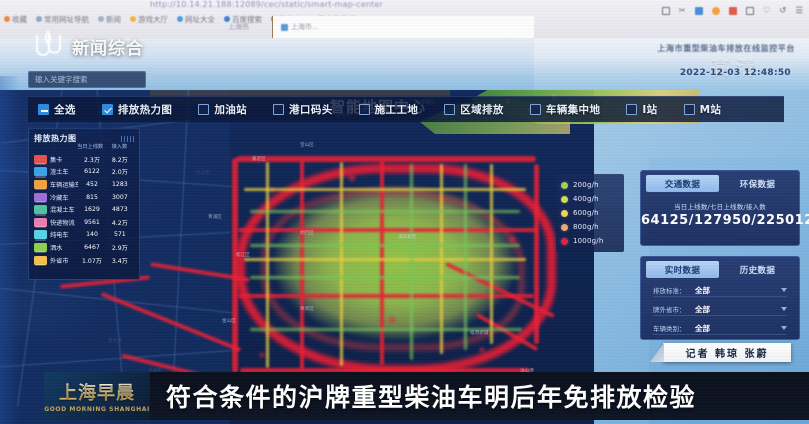 The image size is (809, 424). I want to click on row-access: 8.2万, so click(119, 160).